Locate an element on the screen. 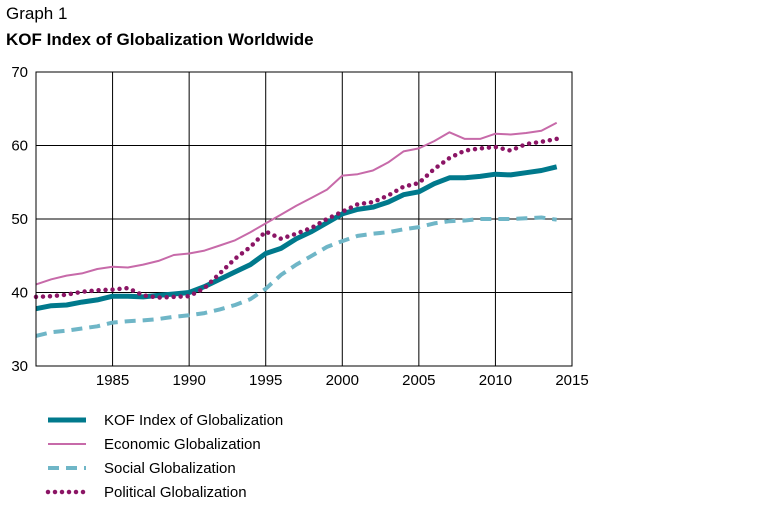 This screenshot has width=782, height=509. x-tick-label: 2005 is located at coordinates (418, 380).